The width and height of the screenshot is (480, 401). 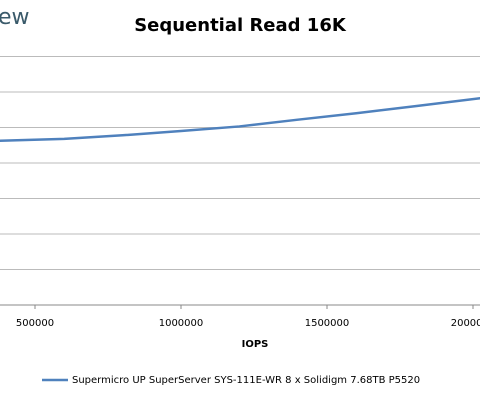 What do you see at coordinates (255, 344) in the screenshot?
I see `x-axis-label: IOPS` at bounding box center [255, 344].